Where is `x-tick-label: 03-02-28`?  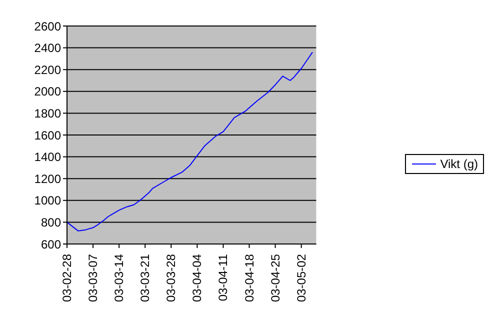
x-tick-label: 03-02-28 is located at coordinates (67, 278).